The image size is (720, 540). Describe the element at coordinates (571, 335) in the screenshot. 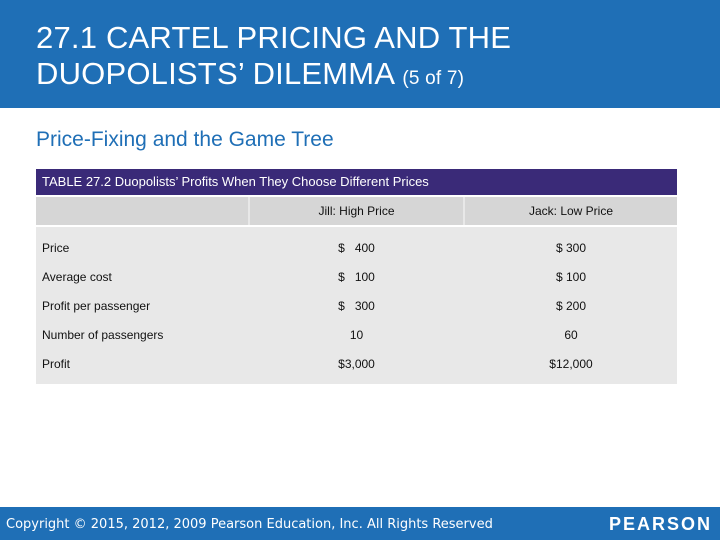

I see `cell-jack-number-of-passengers: 60` at that location.